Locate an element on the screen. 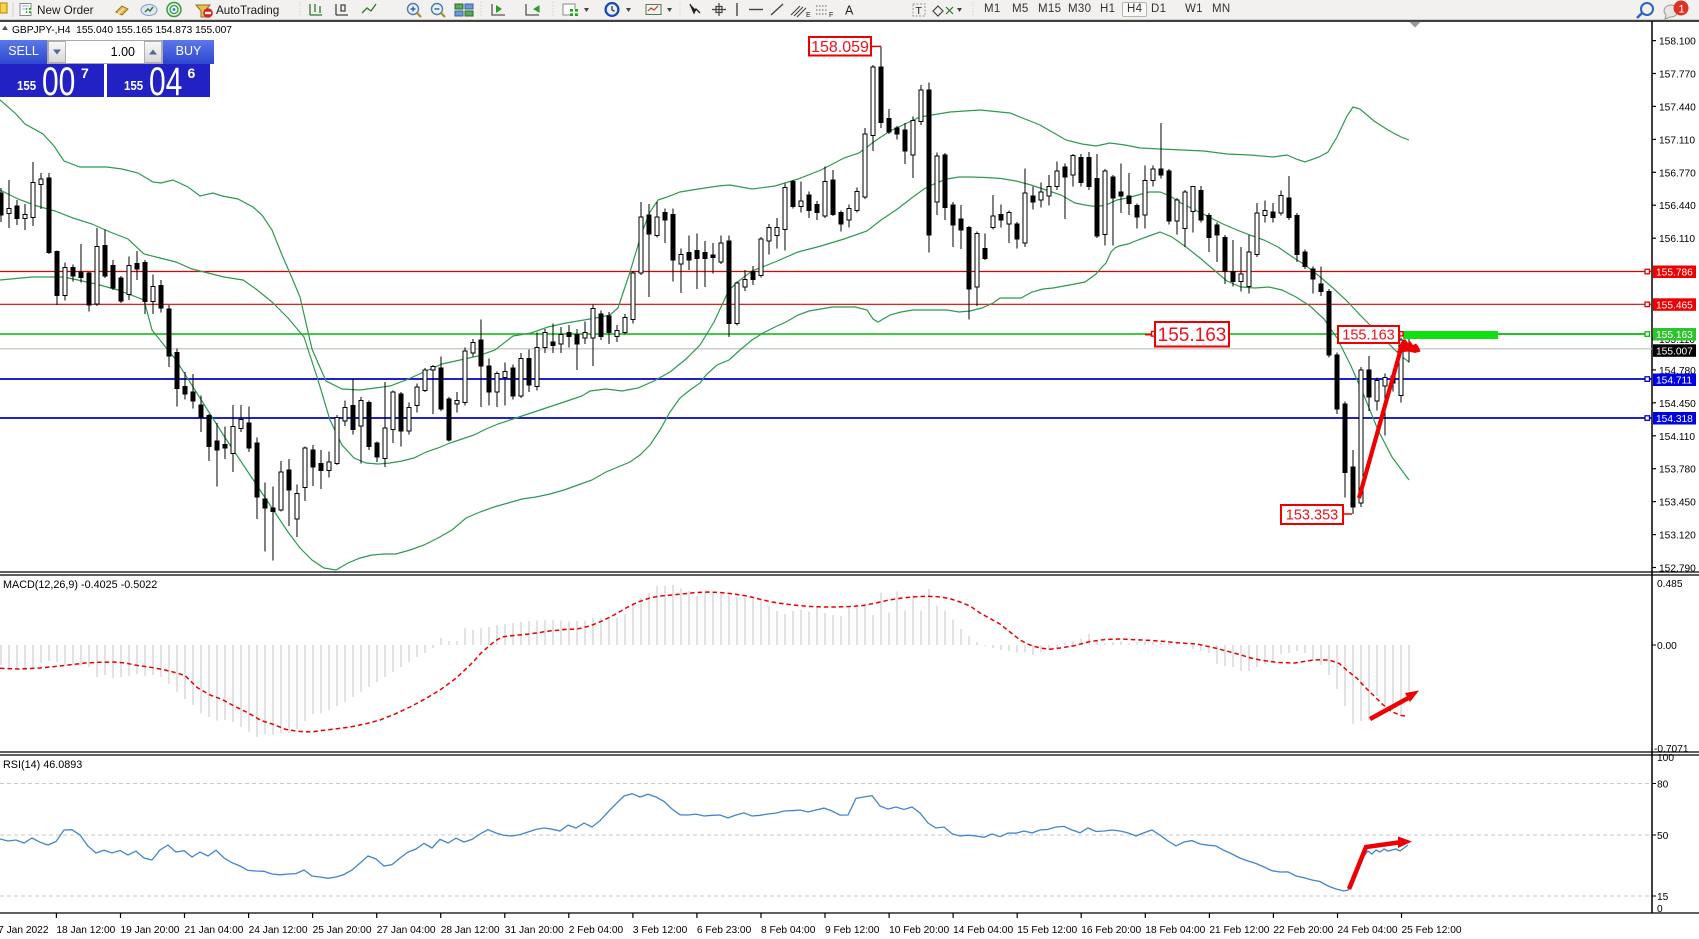 The image size is (1699, 939). svg-text: 1 is located at coordinates (1682, 10).